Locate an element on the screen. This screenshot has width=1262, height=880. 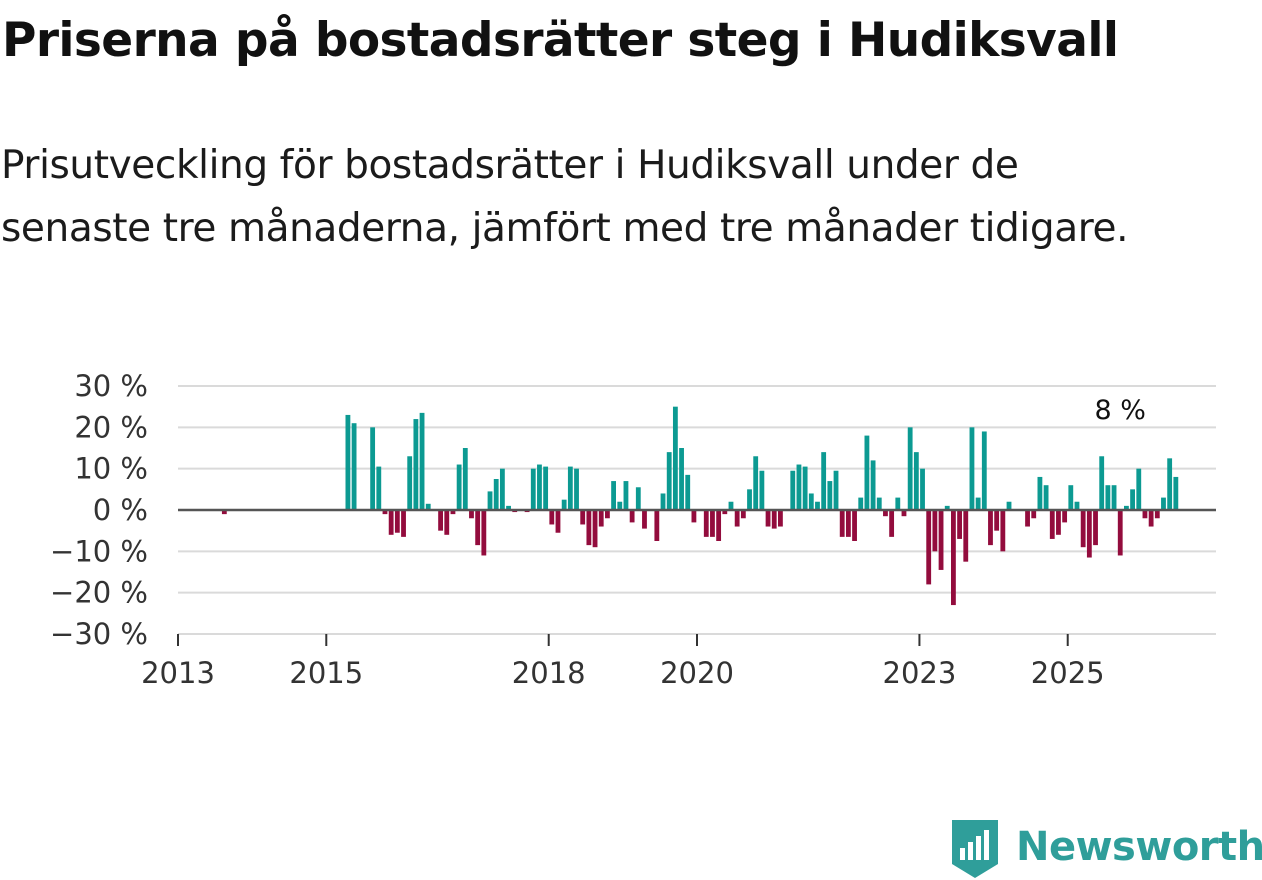
newsworthy-logo-icon is located at coordinates (975, 849).